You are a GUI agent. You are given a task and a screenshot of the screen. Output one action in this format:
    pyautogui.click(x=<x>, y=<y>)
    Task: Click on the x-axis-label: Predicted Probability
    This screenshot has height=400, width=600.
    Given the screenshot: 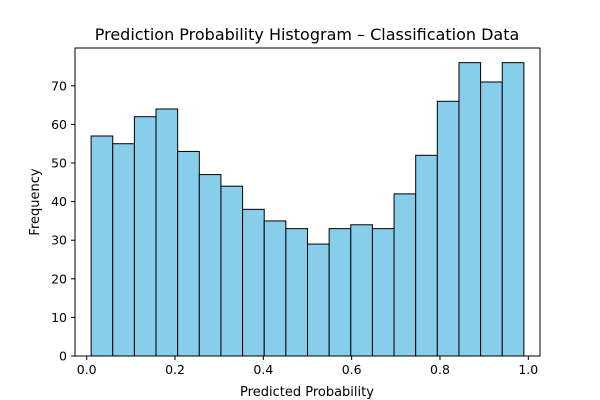 What is the action you would take?
    pyautogui.click(x=307, y=392)
    